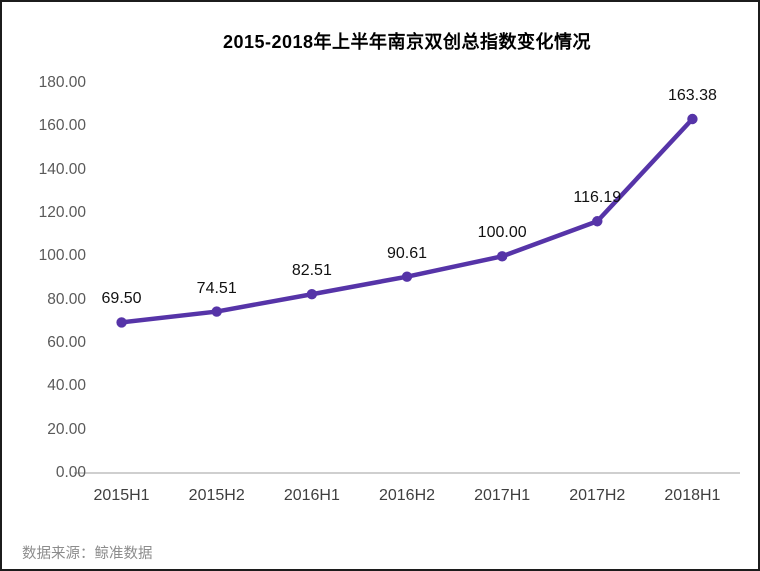  I want to click on data-label: 82.51, so click(311, 271).